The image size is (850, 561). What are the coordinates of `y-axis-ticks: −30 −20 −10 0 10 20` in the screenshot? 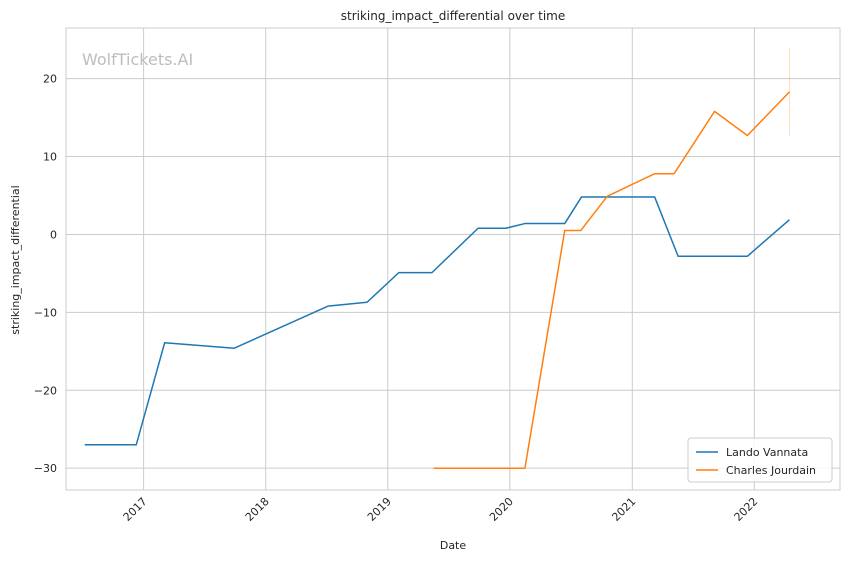 It's located at (45, 274).